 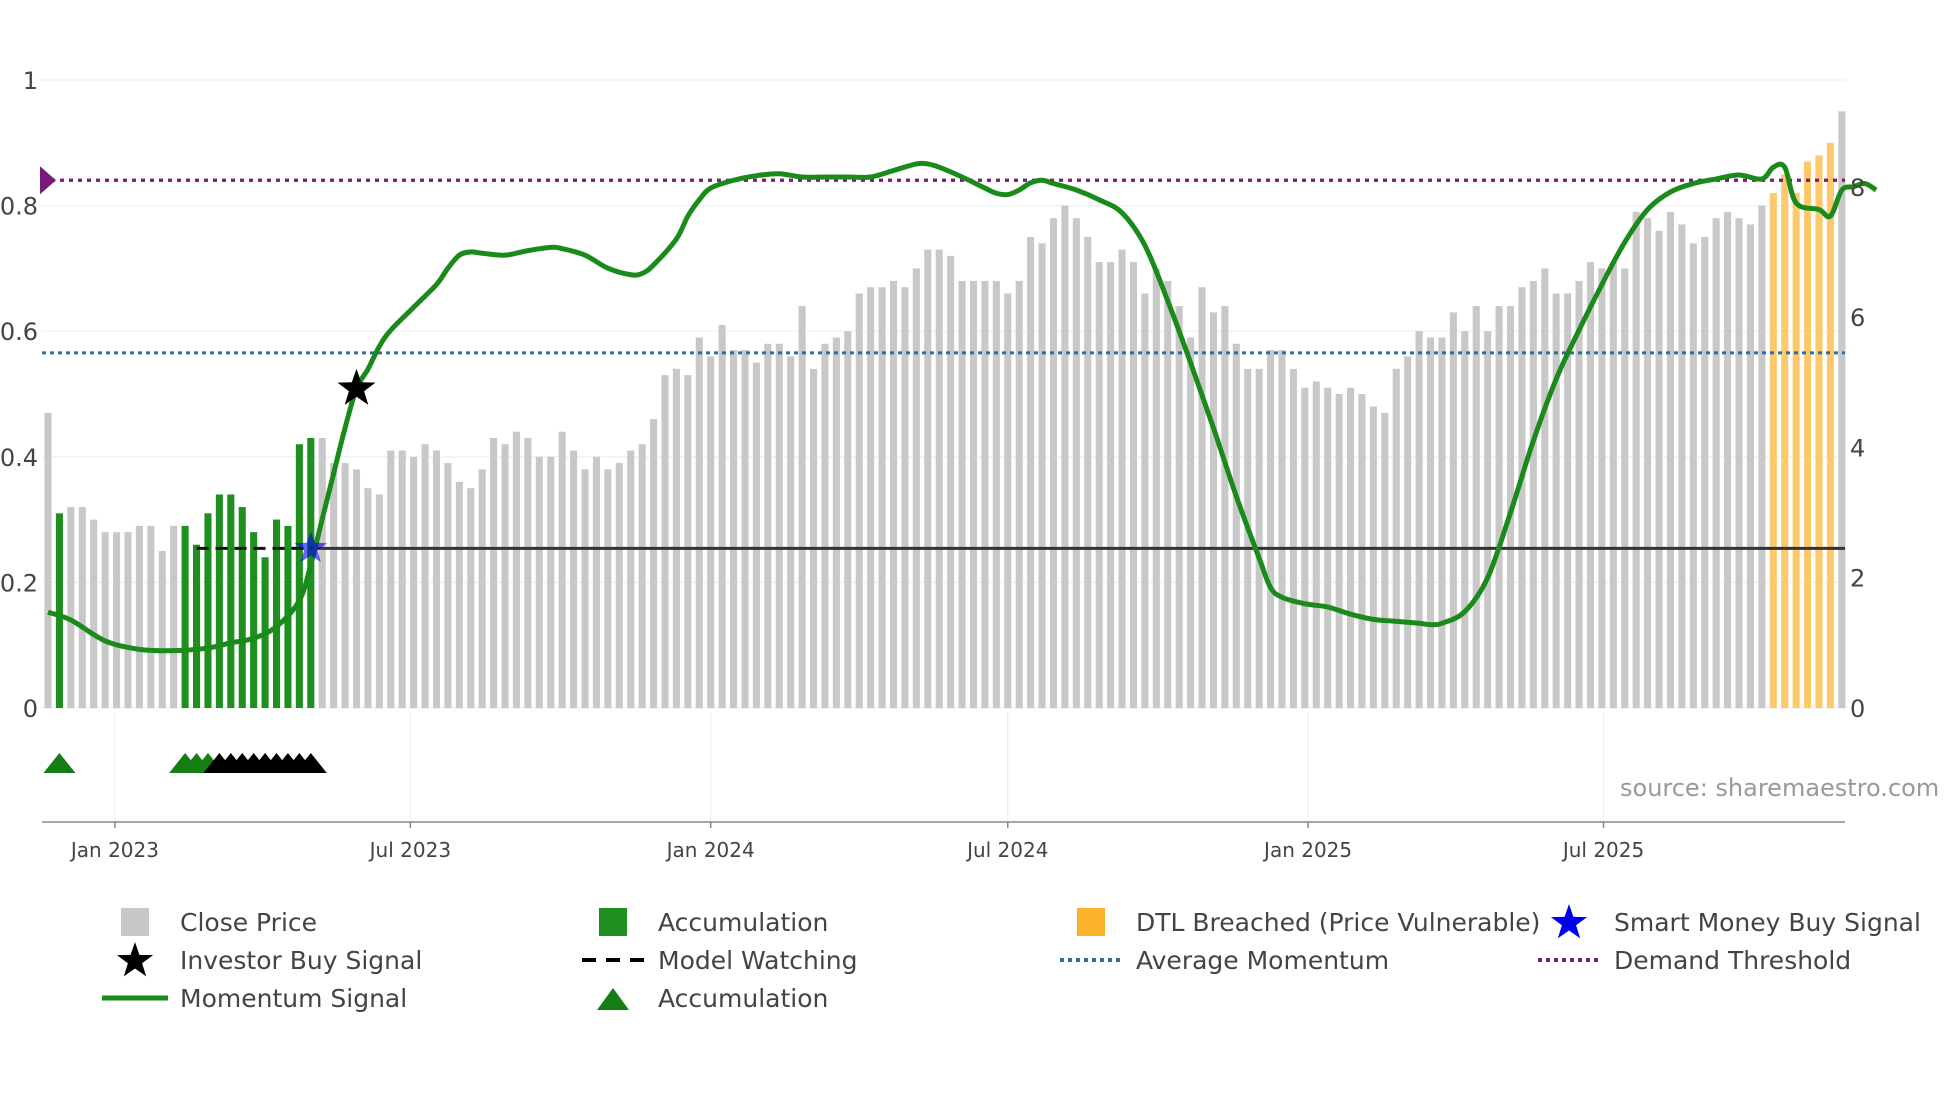 I want to click on left-axis-tick: 1, so click(x=30, y=81).